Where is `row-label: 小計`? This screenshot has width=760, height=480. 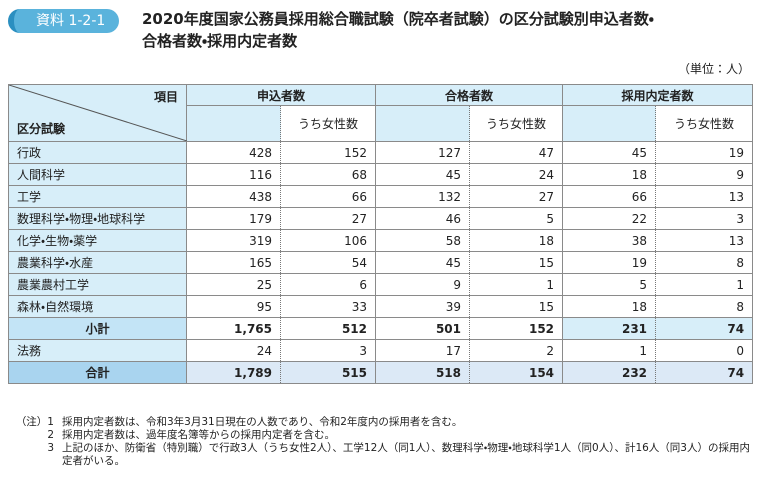
row-label: 小計 is located at coordinates (97, 328).